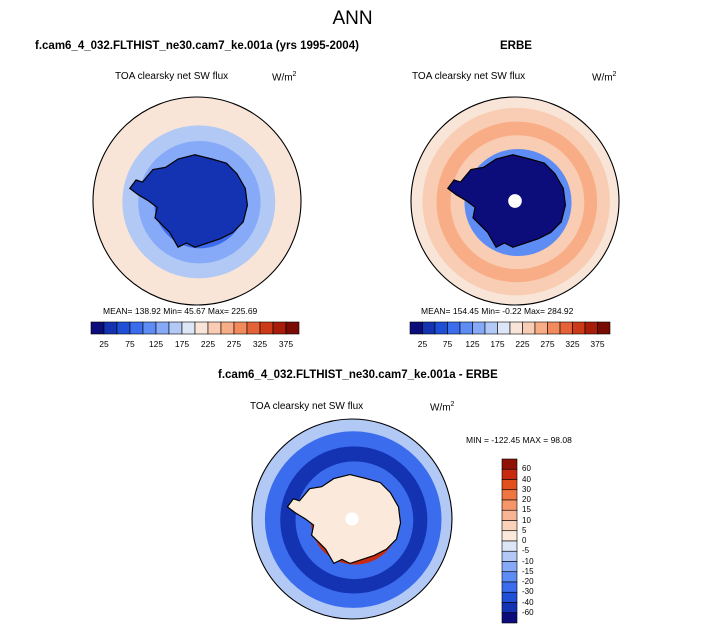 Image resolution: width=705 pixels, height=631 pixels. What do you see at coordinates (524, 530) in the screenshot?
I see `colorbar-tick-label: 5` at bounding box center [524, 530].